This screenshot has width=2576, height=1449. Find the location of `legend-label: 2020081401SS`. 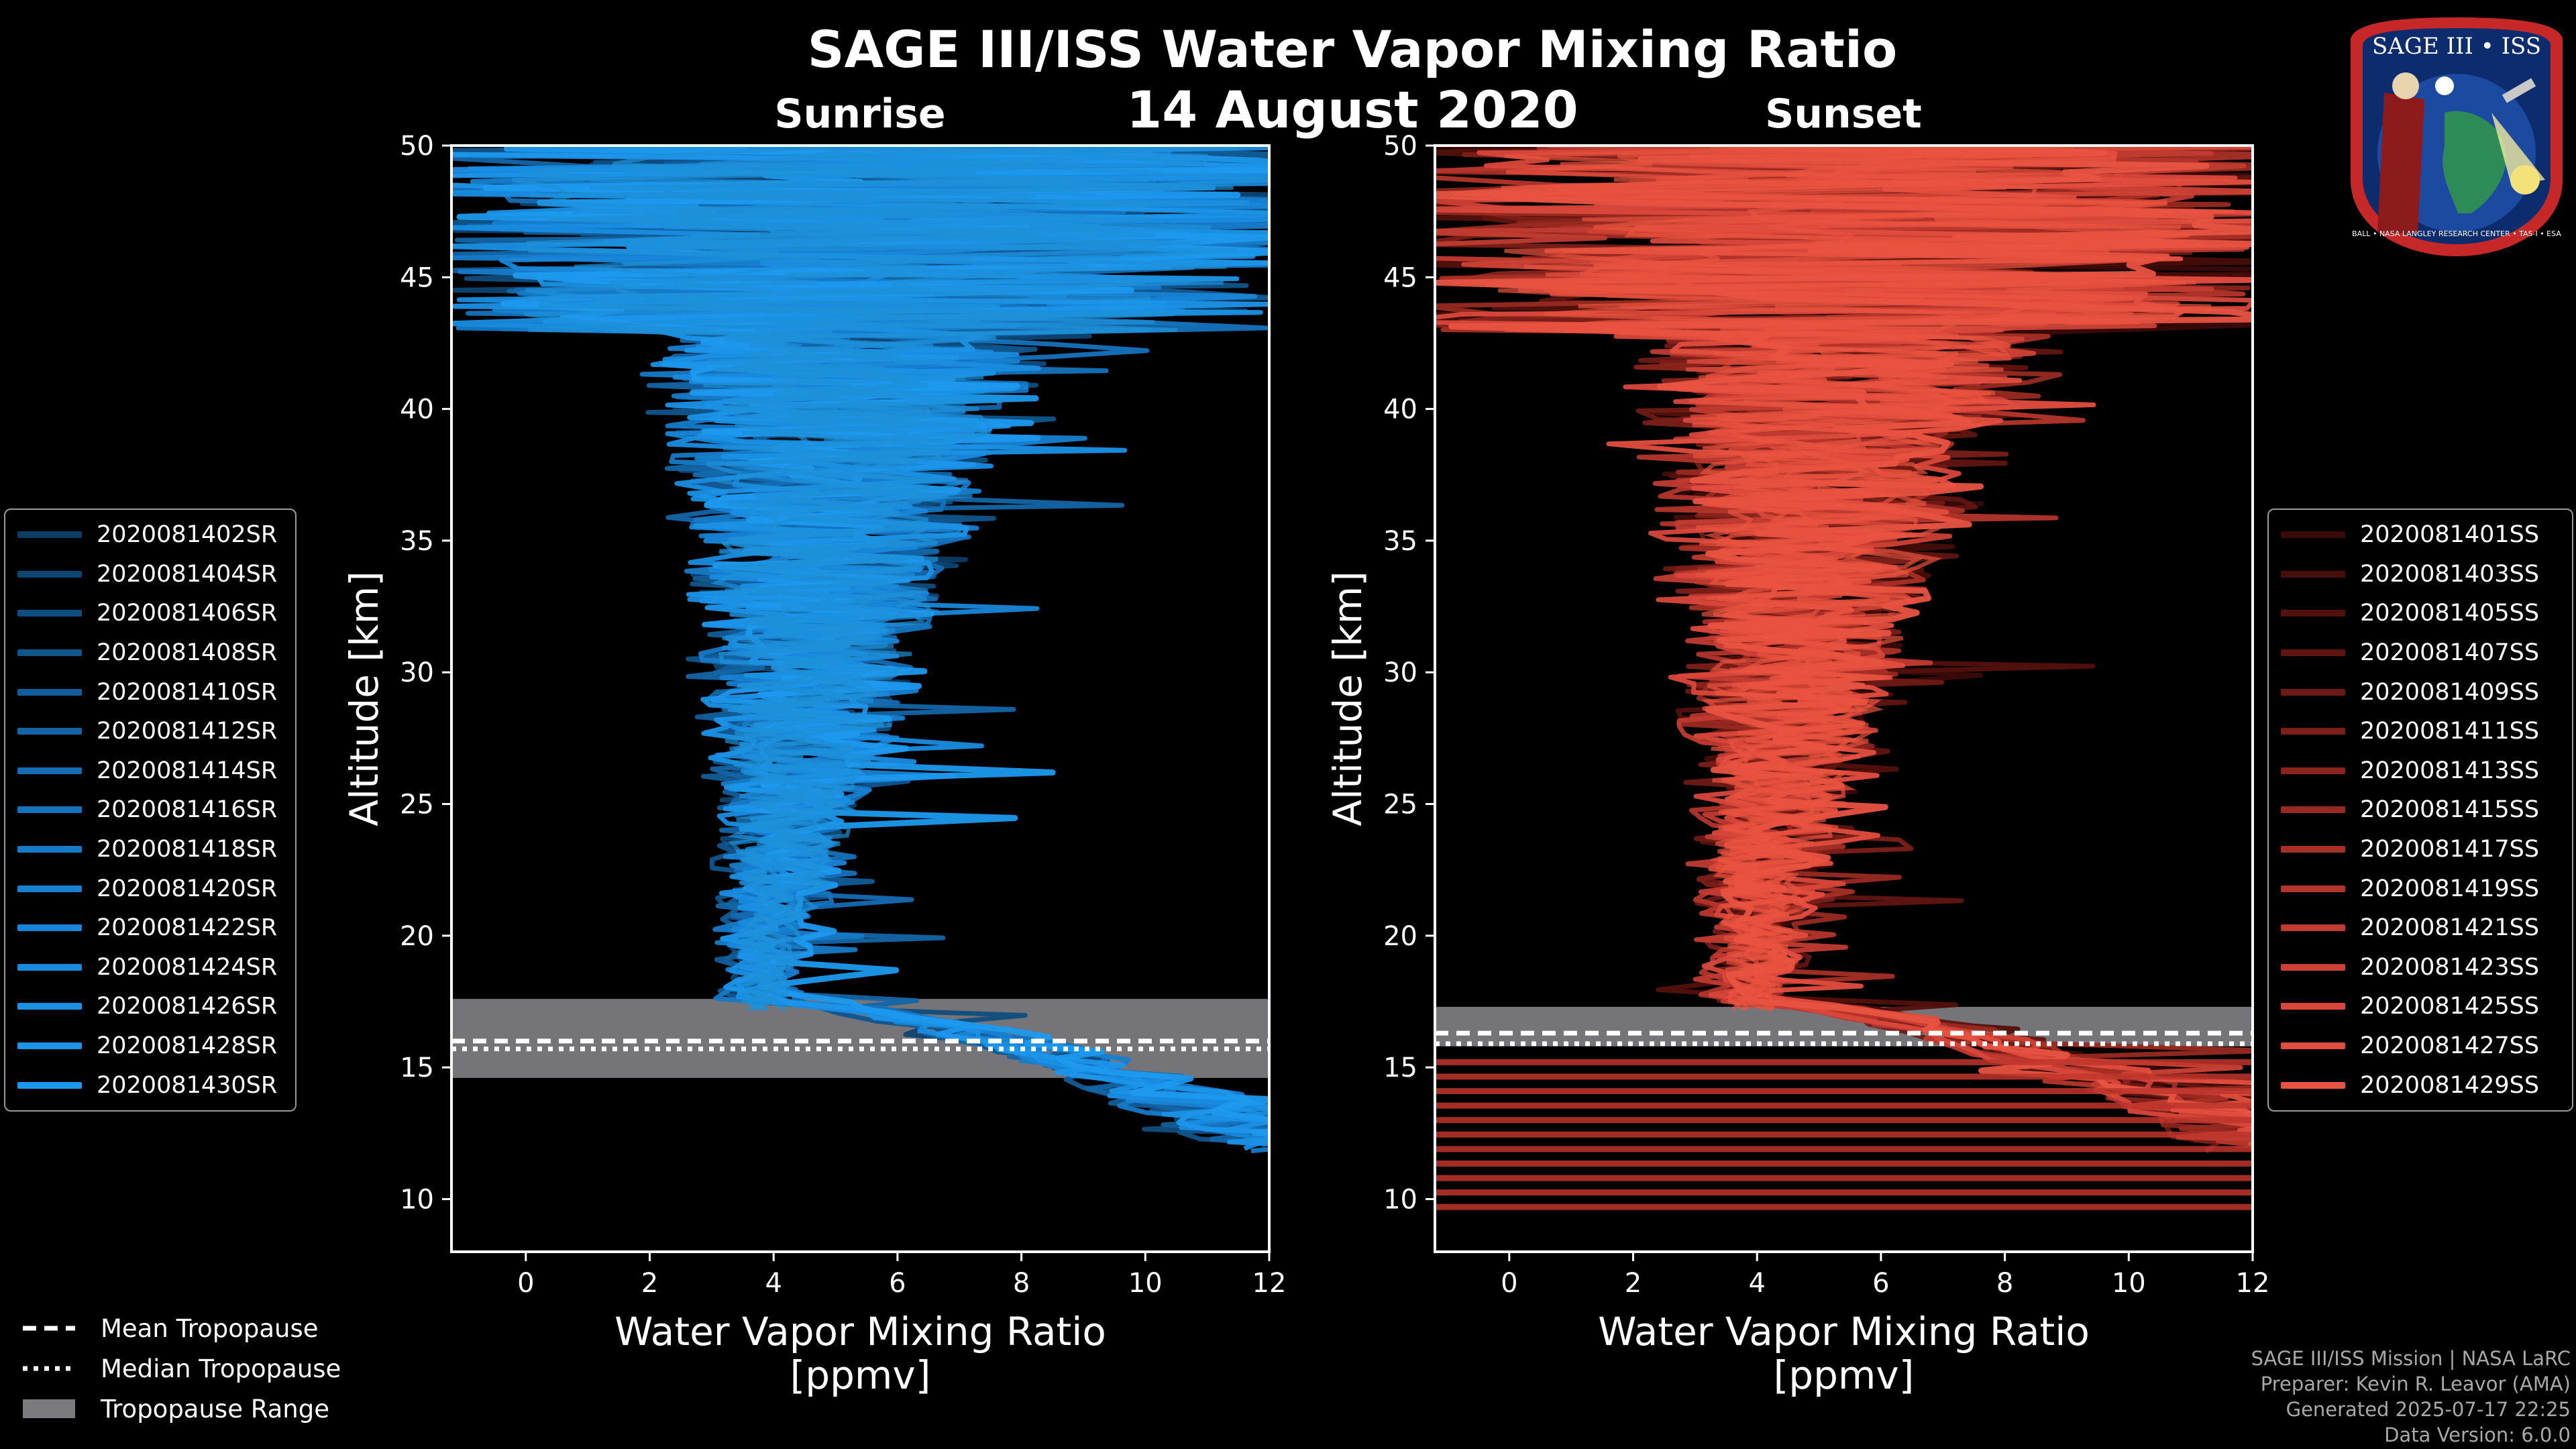

legend-label: 2020081401SS is located at coordinates (2450, 535).